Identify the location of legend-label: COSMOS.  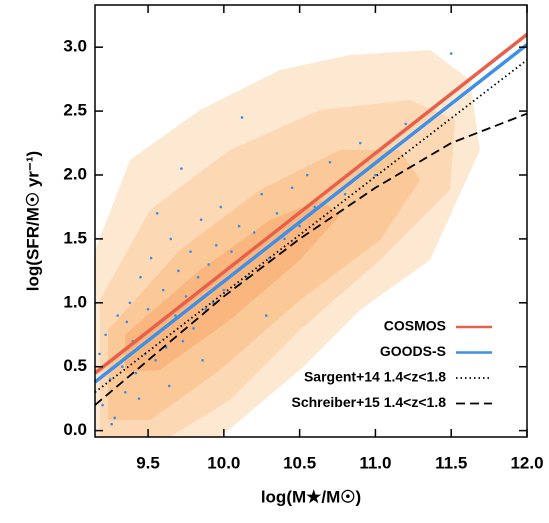
(415, 326).